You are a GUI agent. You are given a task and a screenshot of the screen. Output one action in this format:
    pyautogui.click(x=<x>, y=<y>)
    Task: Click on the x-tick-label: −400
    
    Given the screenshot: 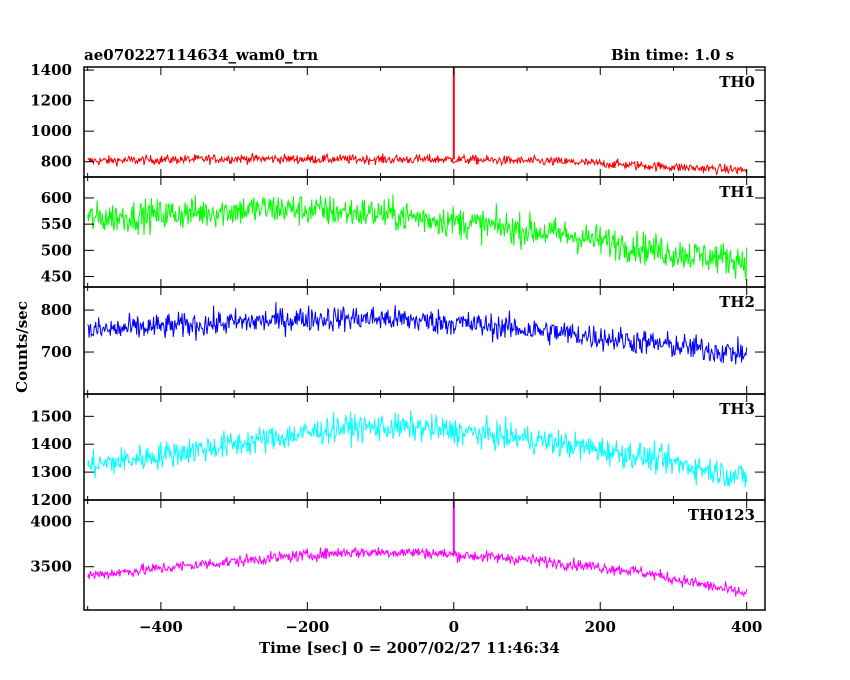 What is the action you would take?
    pyautogui.click(x=161, y=627)
    